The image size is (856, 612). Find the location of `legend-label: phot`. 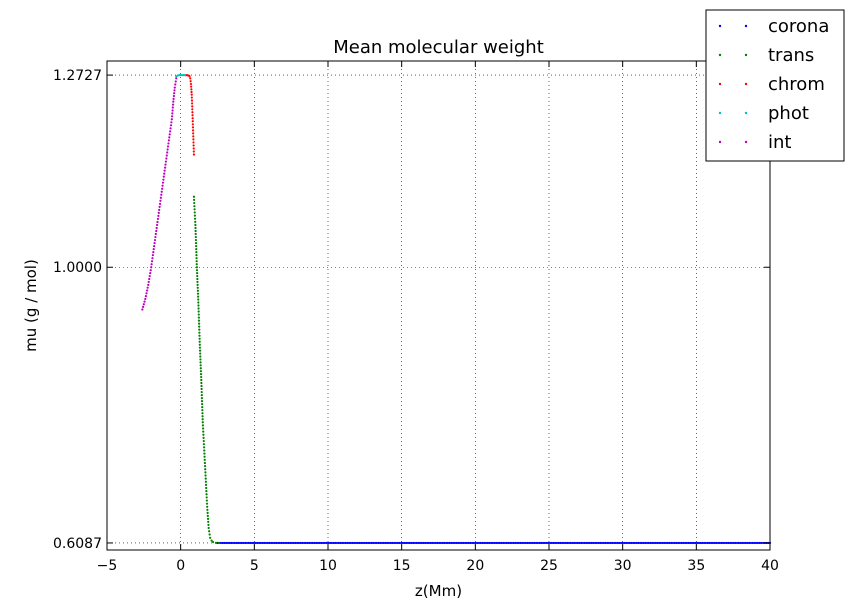

legend-label: phot is located at coordinates (788, 113).